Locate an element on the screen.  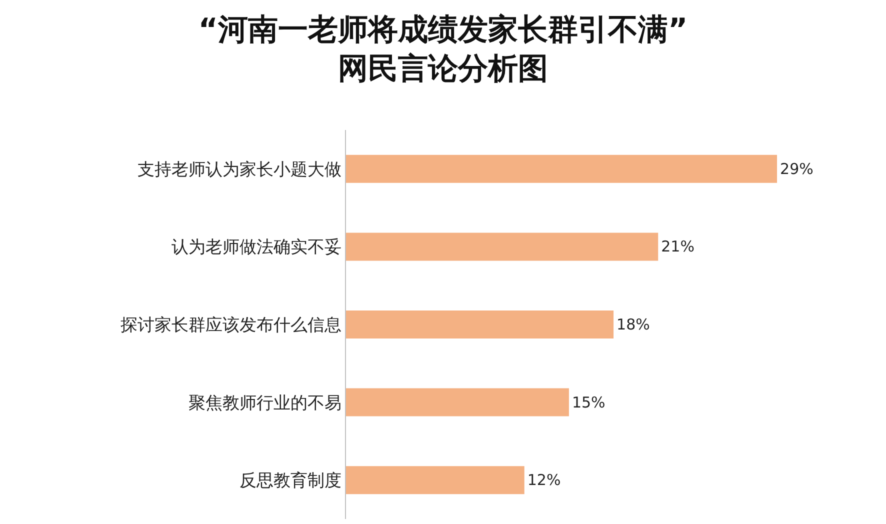
y-tick-label: 聚焦教师行业的不易 is located at coordinates (265, 403).